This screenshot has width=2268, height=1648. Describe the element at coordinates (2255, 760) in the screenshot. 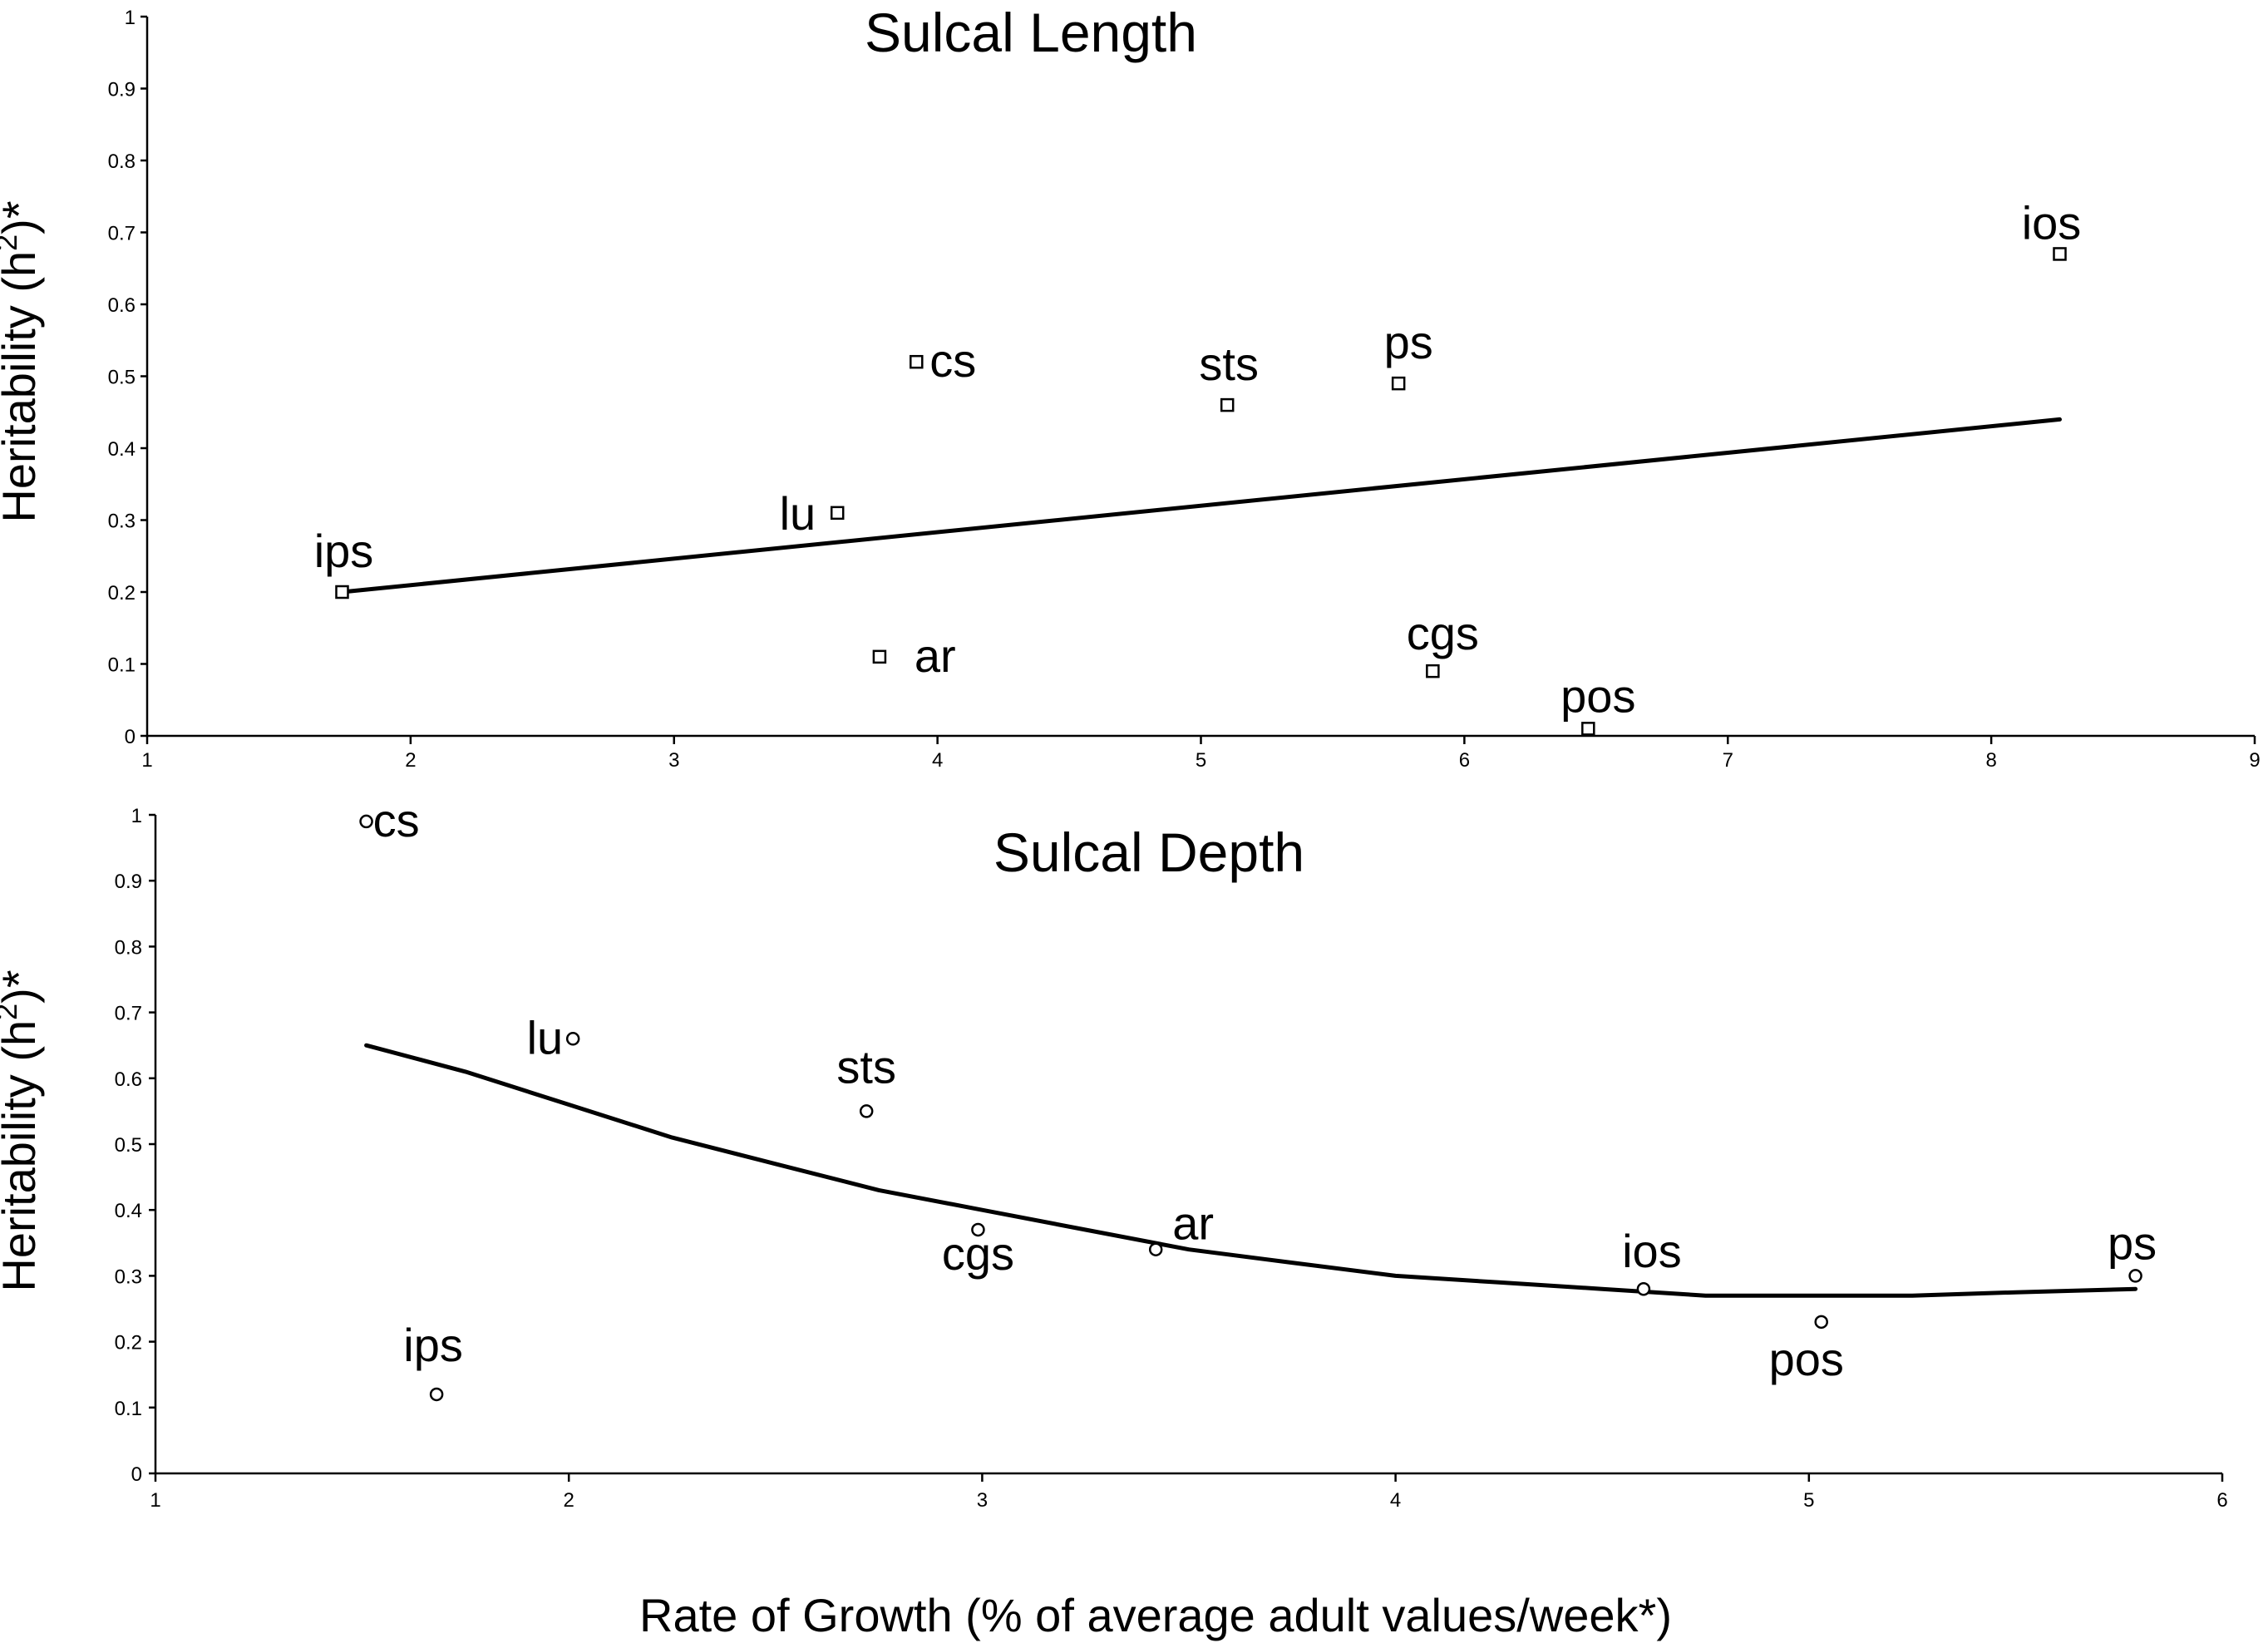

I see `x-tick-label: 9` at that location.